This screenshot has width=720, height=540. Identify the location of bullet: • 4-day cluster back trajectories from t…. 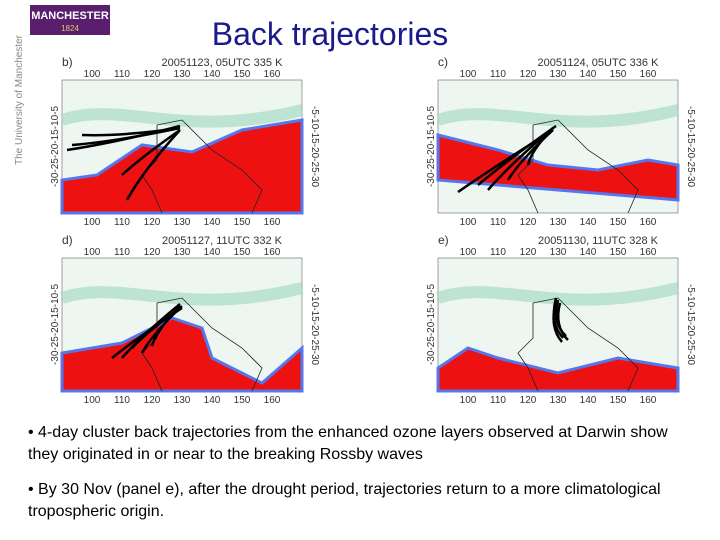
(348, 443).